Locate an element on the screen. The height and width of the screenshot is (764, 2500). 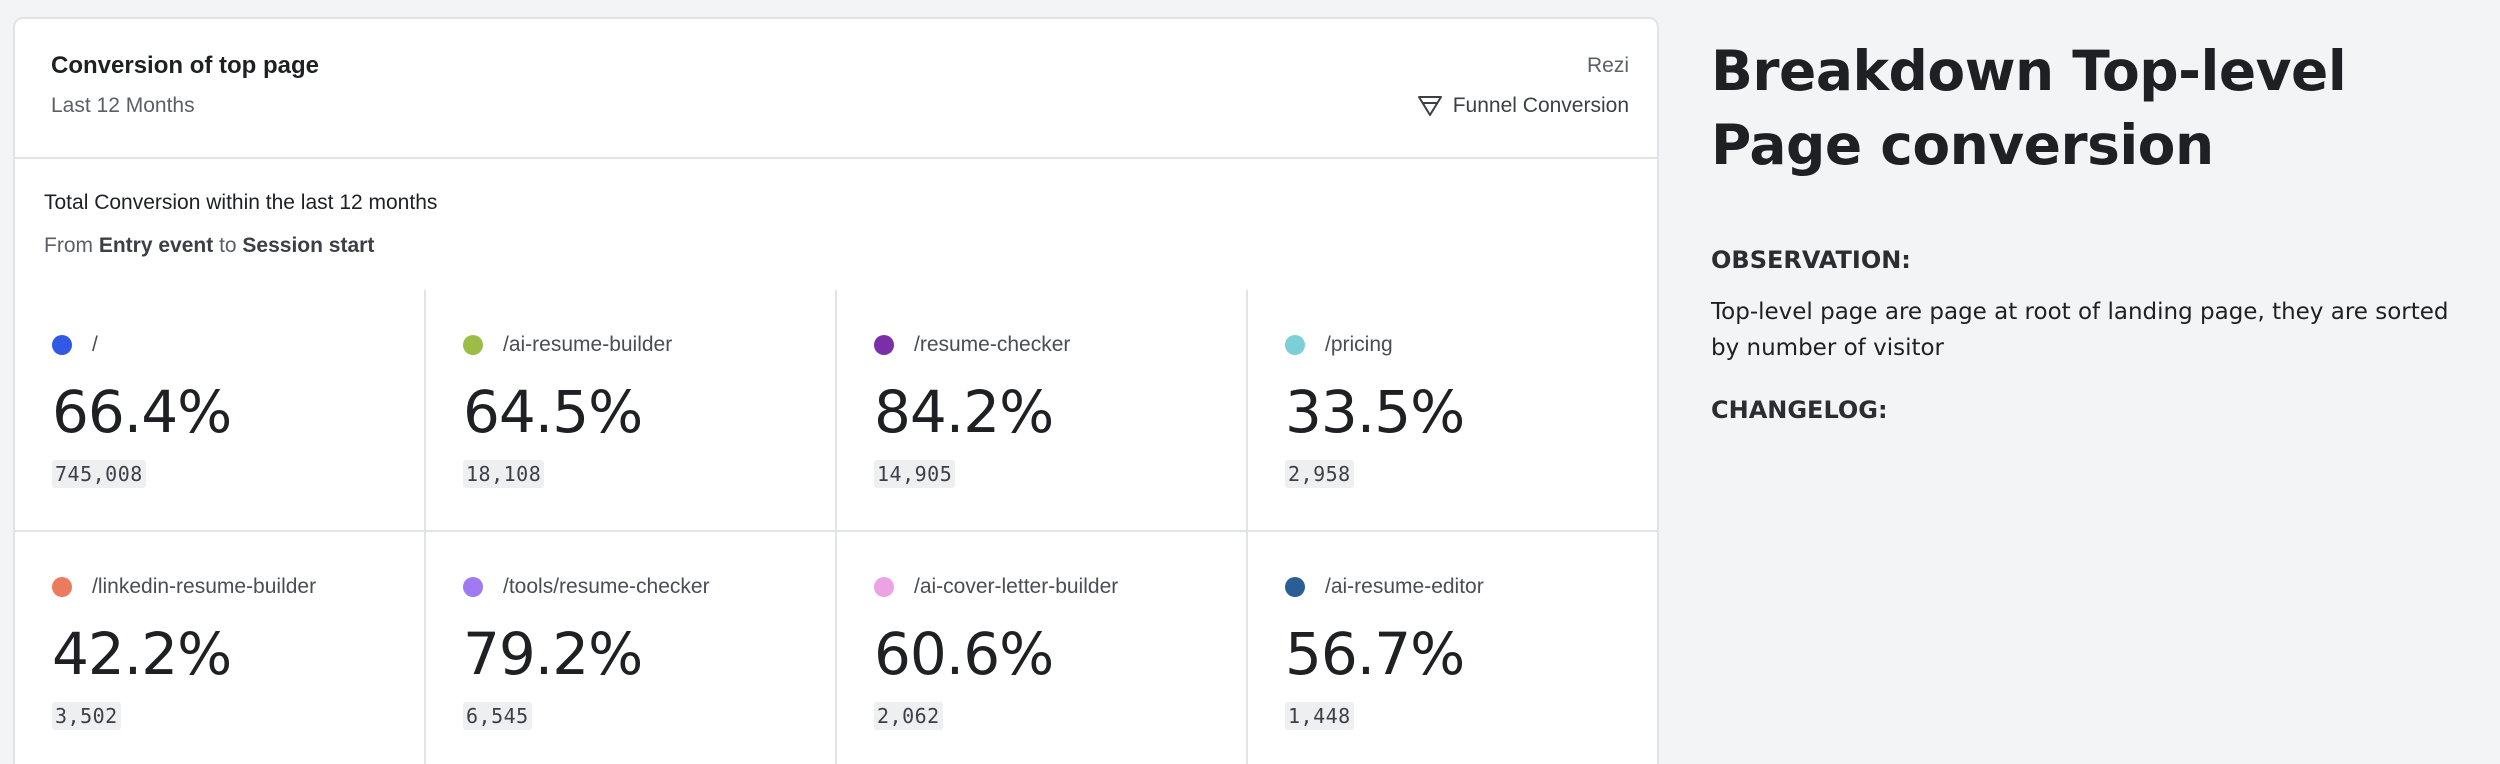
metric-percent: 84.2% is located at coordinates (964, 412).